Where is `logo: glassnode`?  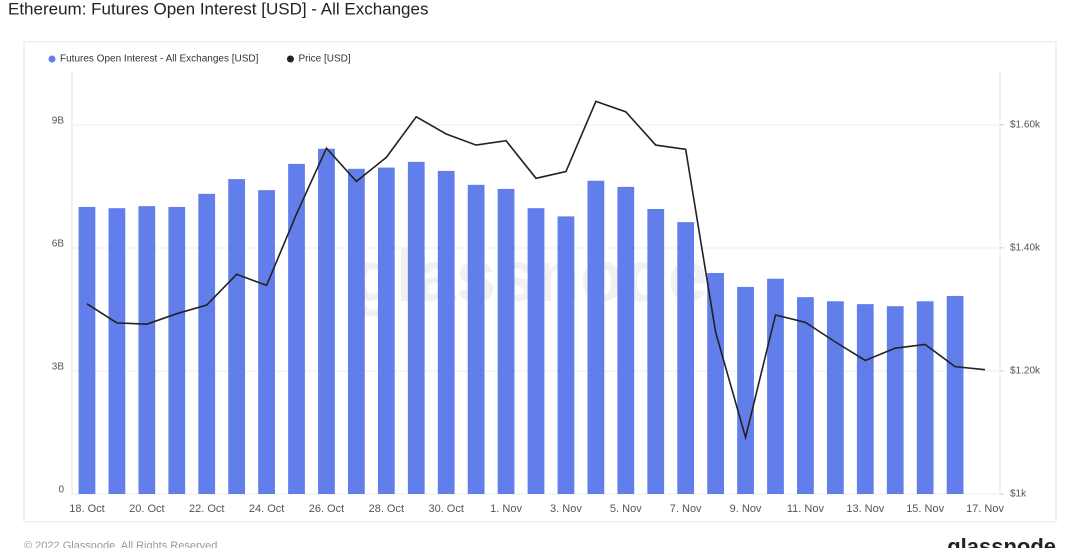 logo: glassnode is located at coordinates (1001, 541).